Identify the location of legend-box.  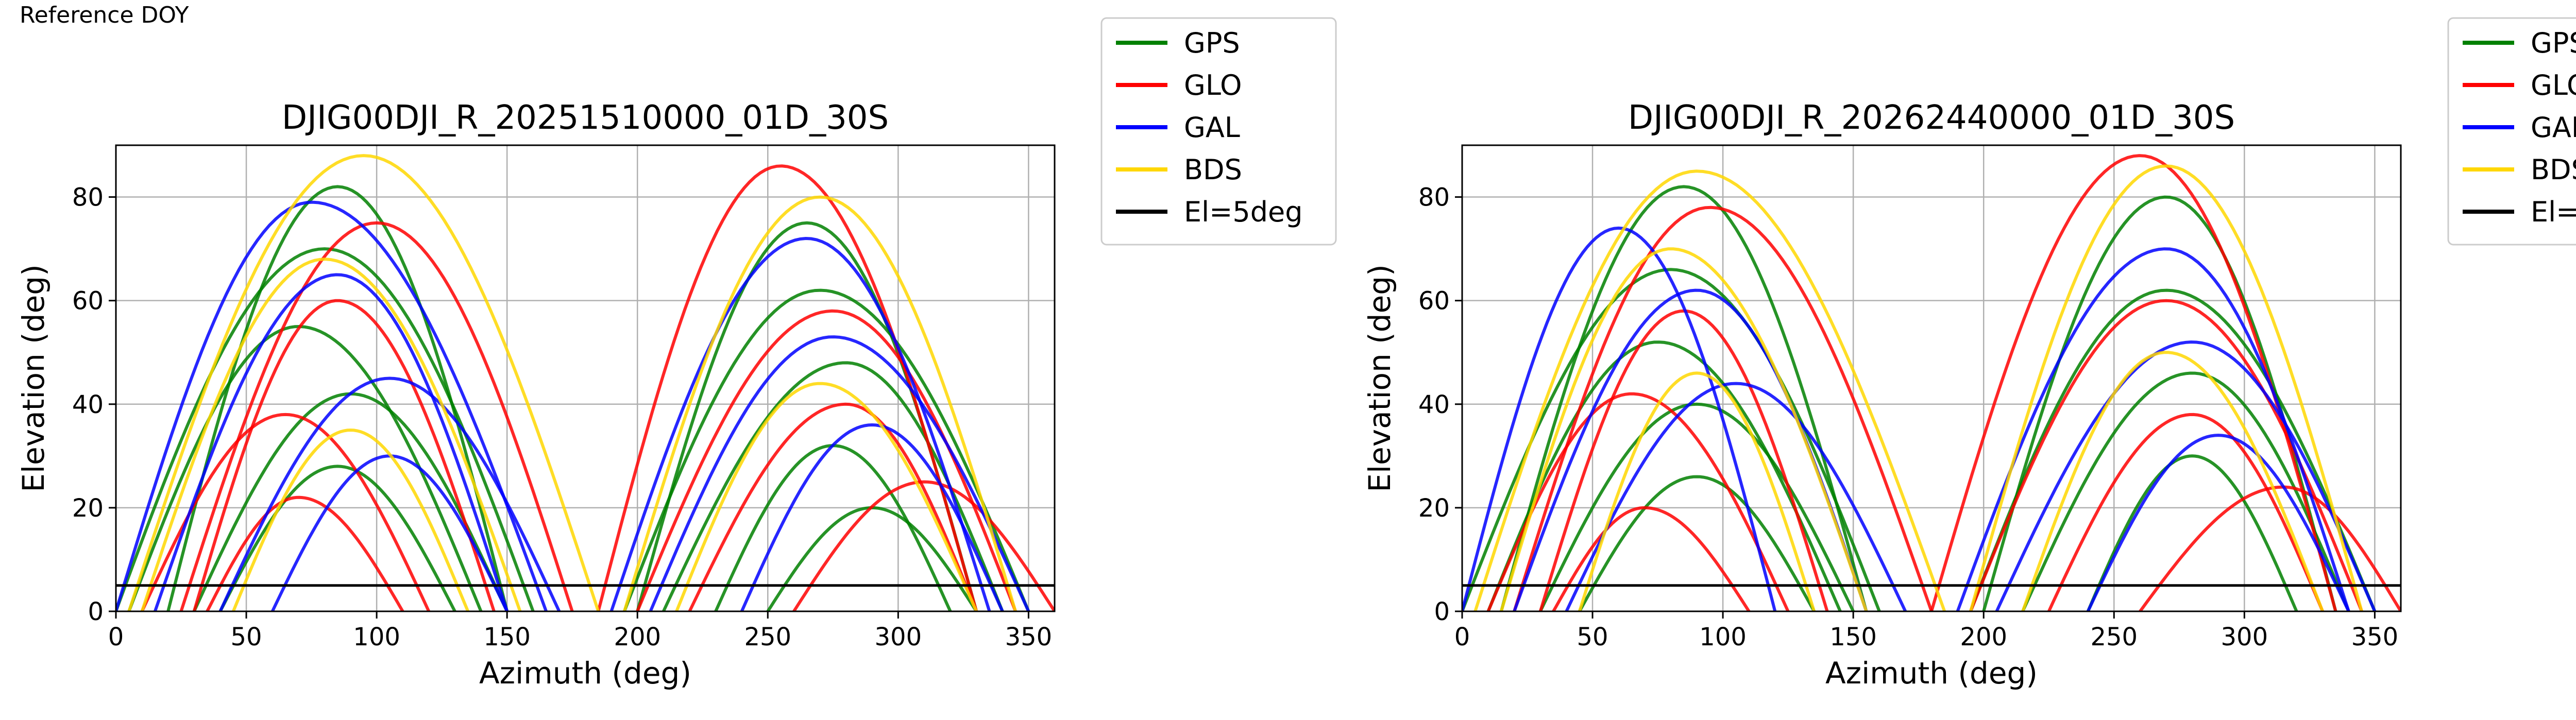
(1218, 131).